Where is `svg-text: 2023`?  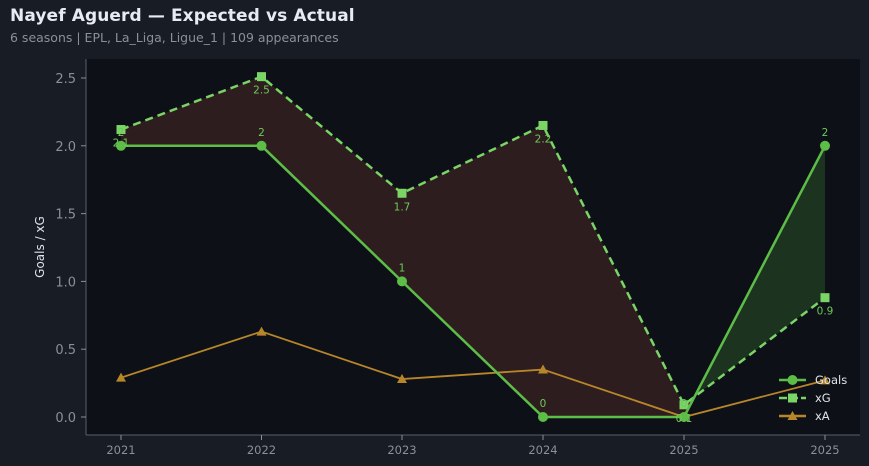 svg-text: 2023 is located at coordinates (401, 450).